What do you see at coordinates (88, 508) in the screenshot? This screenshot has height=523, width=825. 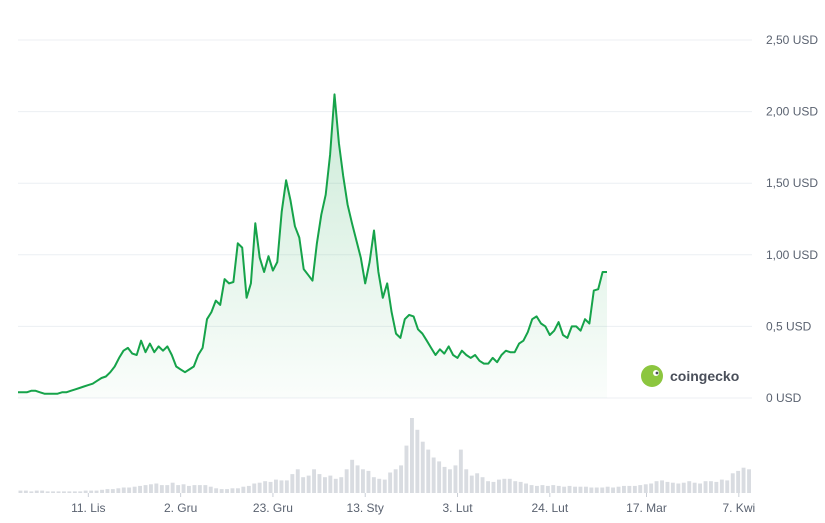 I see `x-tick-label: 11. Lis` at bounding box center [88, 508].